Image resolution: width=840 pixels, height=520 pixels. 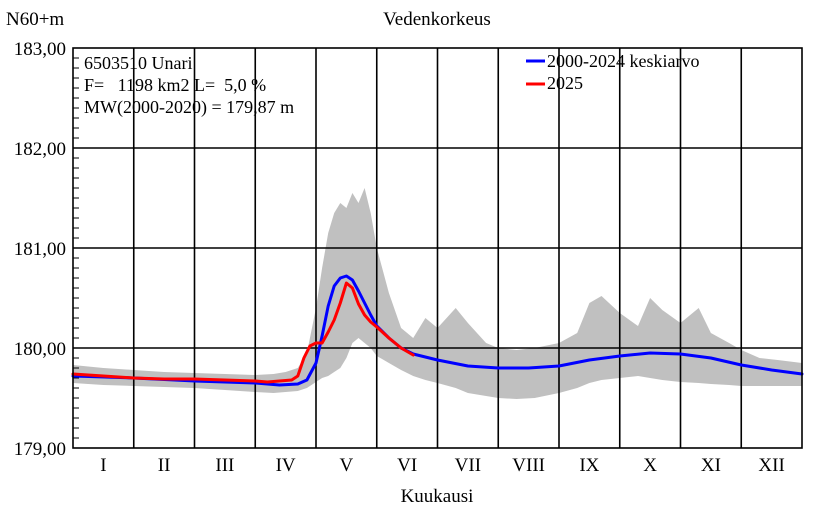 What do you see at coordinates (612, 72) in the screenshot?
I see `legend: 2000-2024 keskiarvo 2025` at bounding box center [612, 72].